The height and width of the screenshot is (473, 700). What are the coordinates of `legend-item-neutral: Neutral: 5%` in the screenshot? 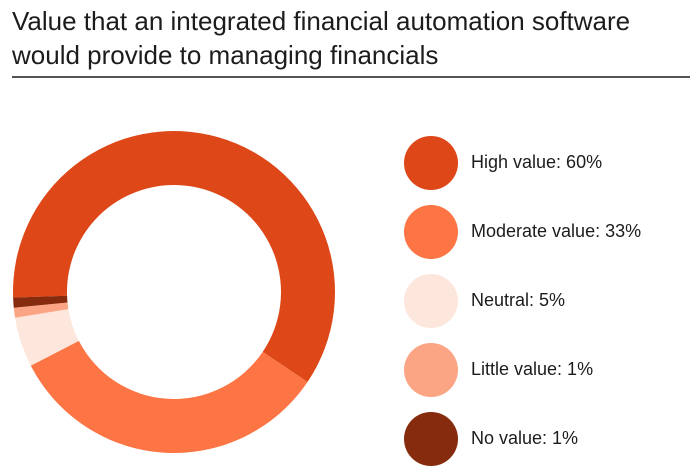 It's located at (522, 300).